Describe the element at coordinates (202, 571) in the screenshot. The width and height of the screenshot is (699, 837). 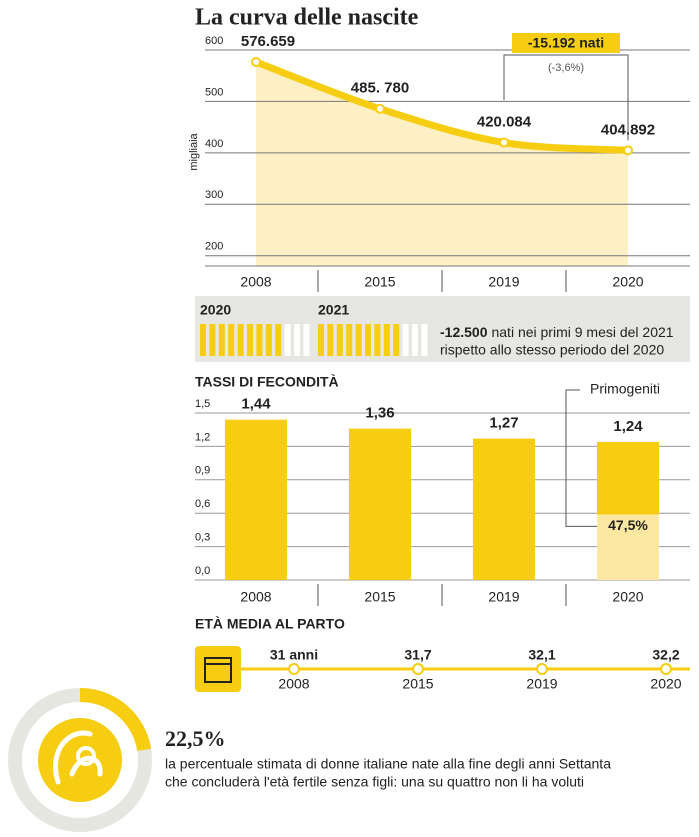
I see `y-tick-label: 0,0` at that location.